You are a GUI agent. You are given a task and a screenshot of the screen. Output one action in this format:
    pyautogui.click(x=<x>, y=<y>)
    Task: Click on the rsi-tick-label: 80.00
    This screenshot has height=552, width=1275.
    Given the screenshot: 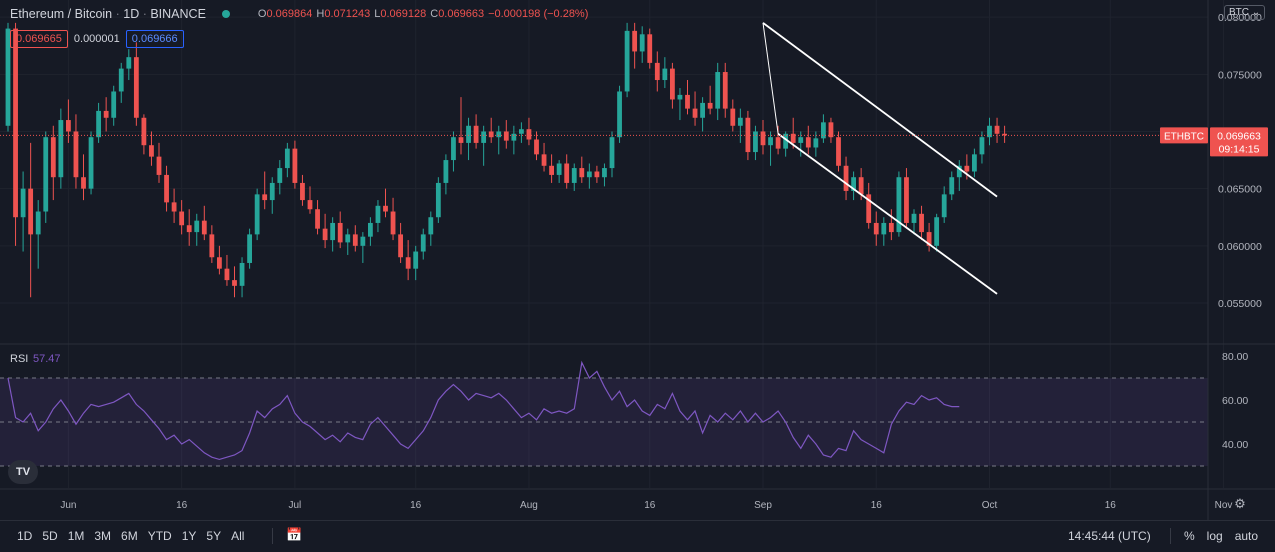 What is the action you would take?
    pyautogui.click(x=1235, y=357)
    